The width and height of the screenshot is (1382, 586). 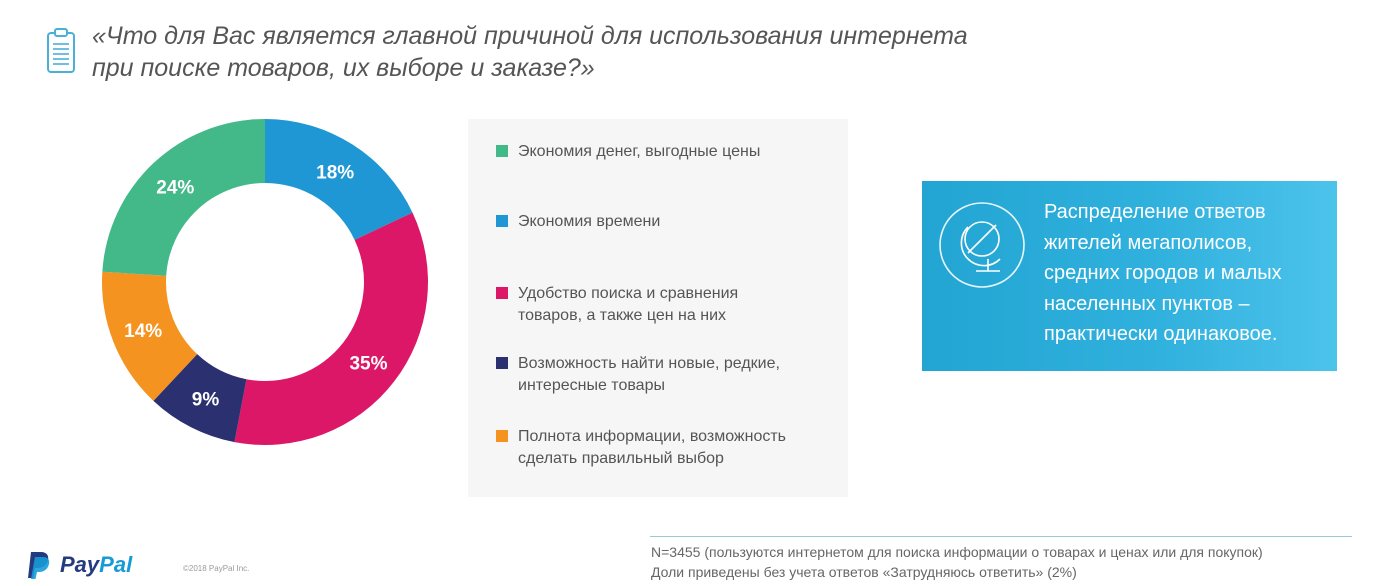 I want to click on legend-label-line-2-1: товаров, а также цен на них, so click(x=622, y=315).